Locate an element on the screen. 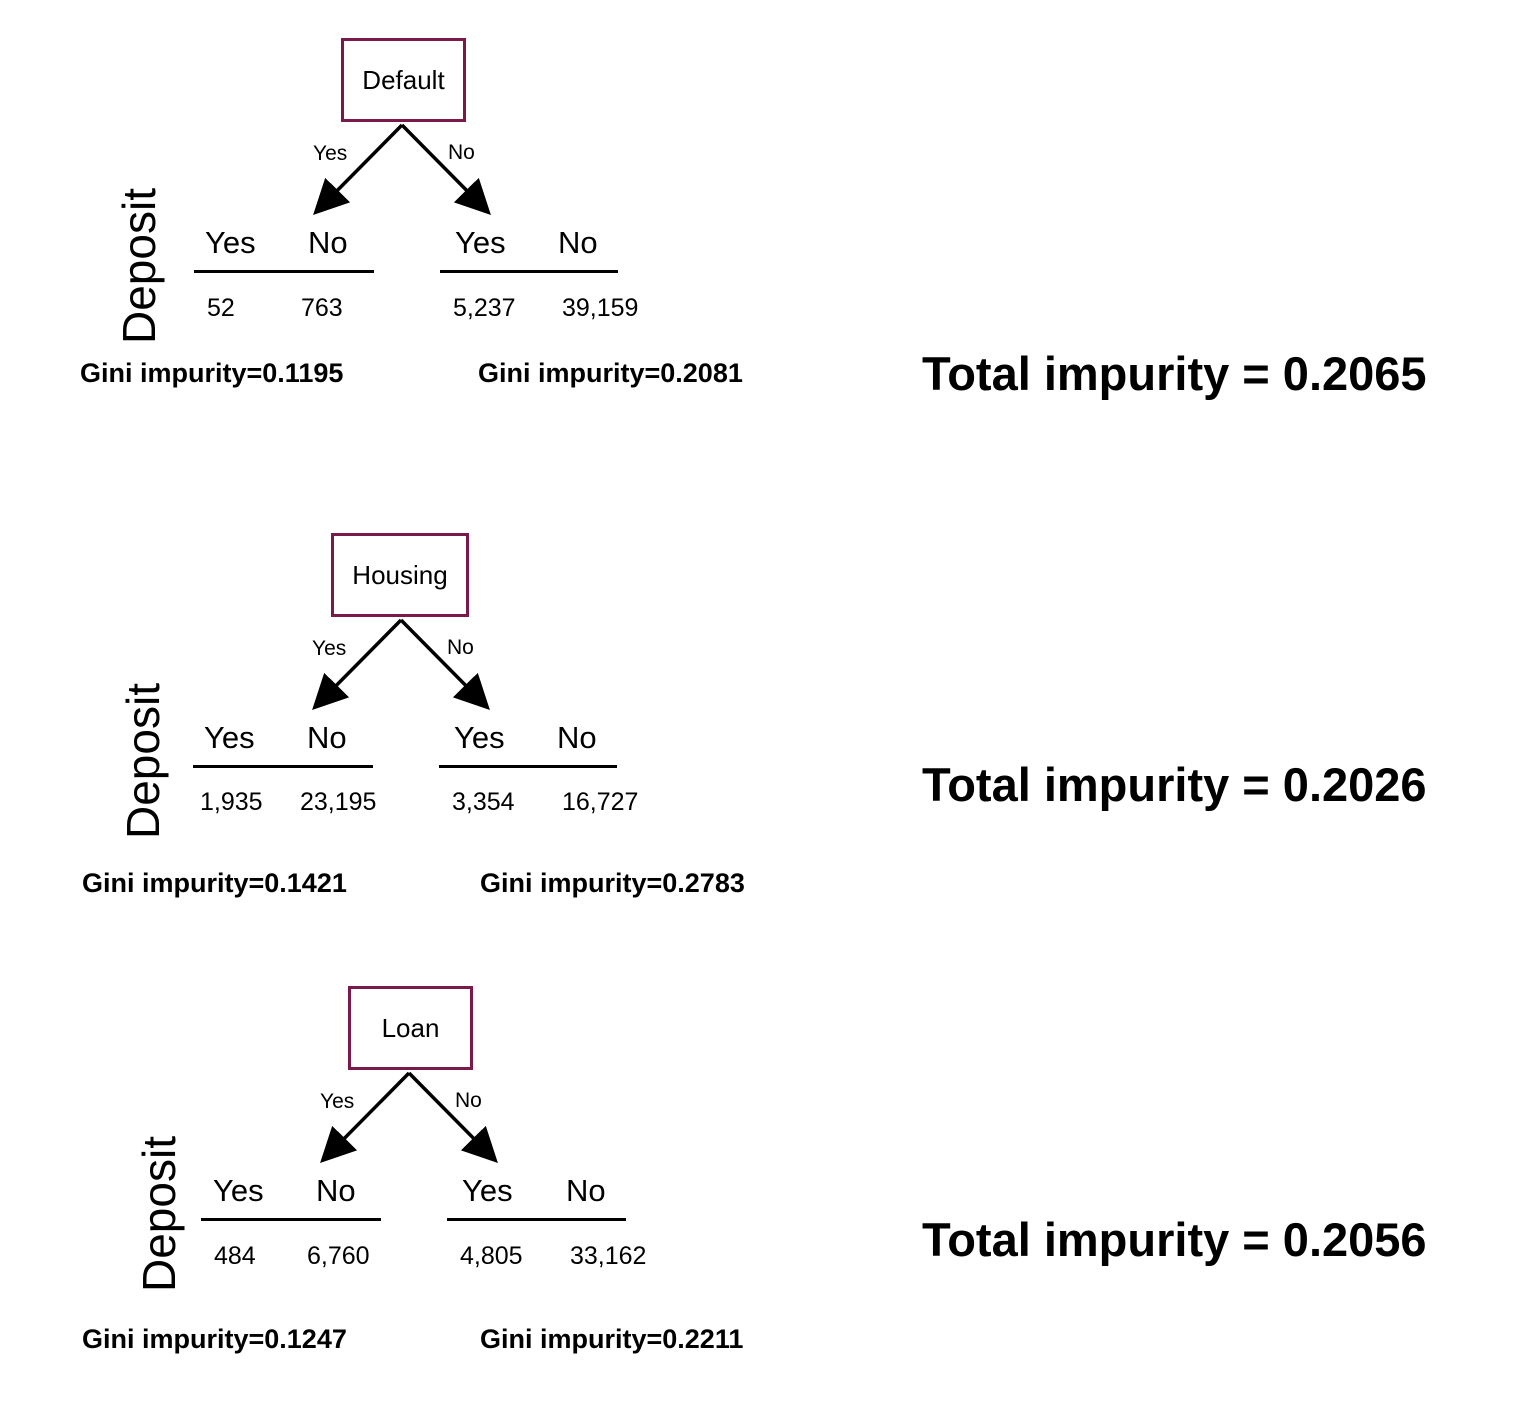 The image size is (1514, 1408). right-gini: Gini impurity=0.2211 is located at coordinates (612, 1339).